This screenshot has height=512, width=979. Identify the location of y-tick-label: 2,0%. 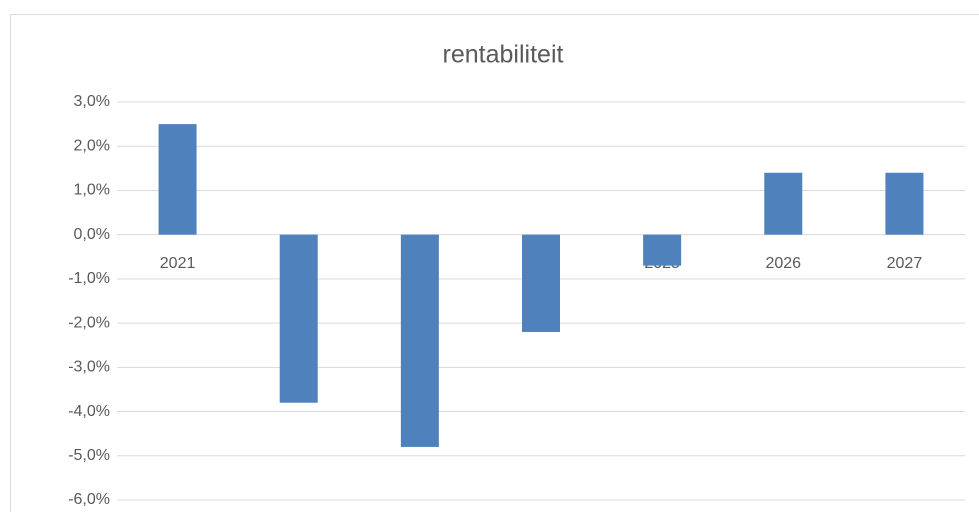
(92, 145).